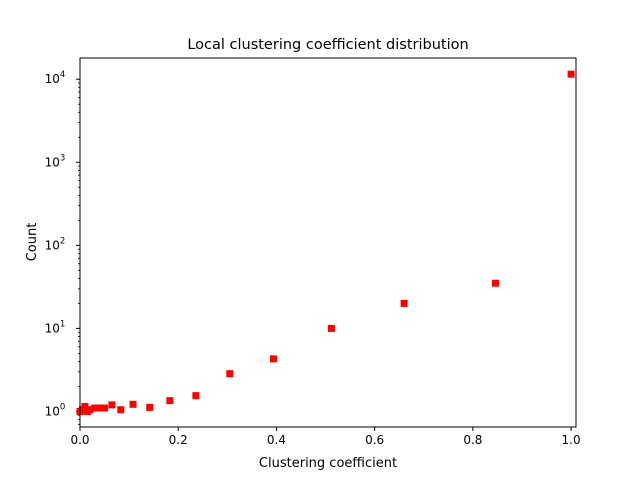  Describe the element at coordinates (55, 410) in the screenshot. I see `y-tick-label: 10⁰` at that location.